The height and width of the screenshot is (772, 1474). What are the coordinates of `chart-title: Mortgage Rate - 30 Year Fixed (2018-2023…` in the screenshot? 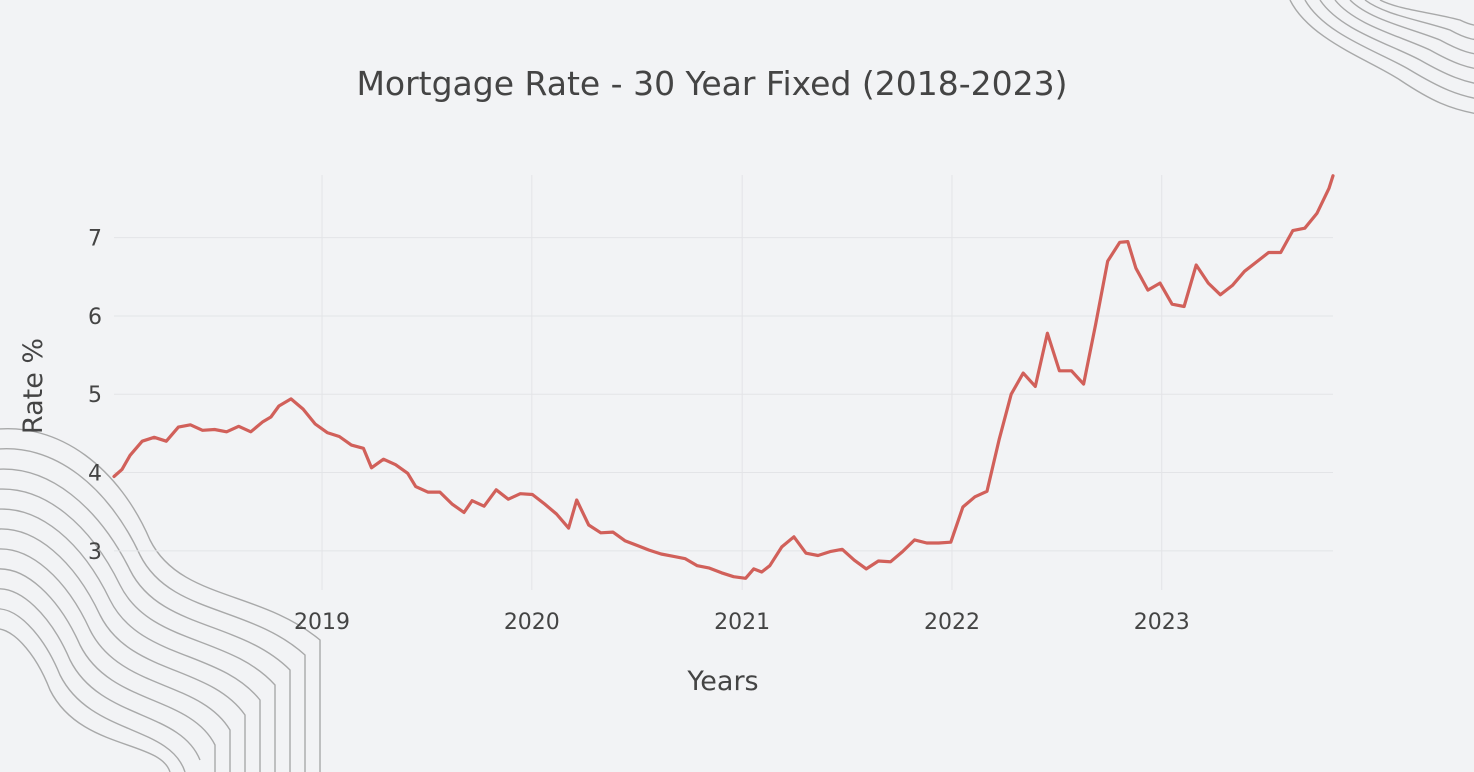 It's located at (711, 83).